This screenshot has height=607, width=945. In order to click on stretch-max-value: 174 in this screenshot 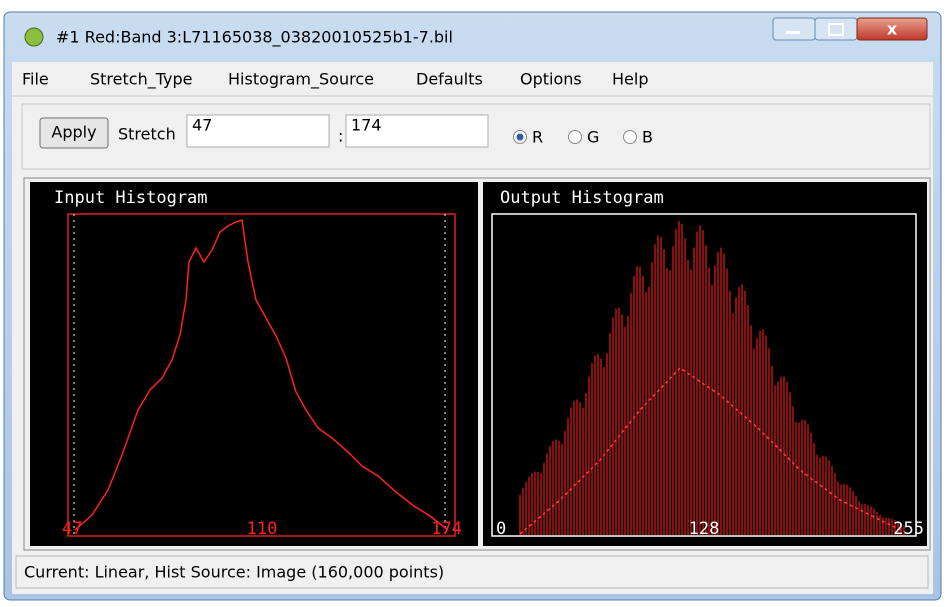, I will do `click(366, 125)`.